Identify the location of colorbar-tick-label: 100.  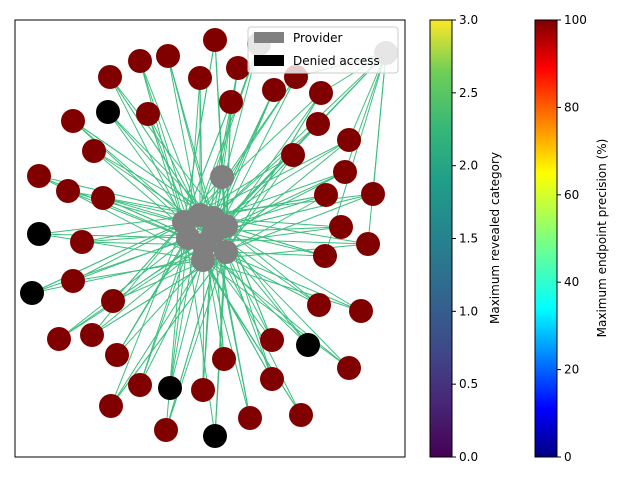
(575, 20).